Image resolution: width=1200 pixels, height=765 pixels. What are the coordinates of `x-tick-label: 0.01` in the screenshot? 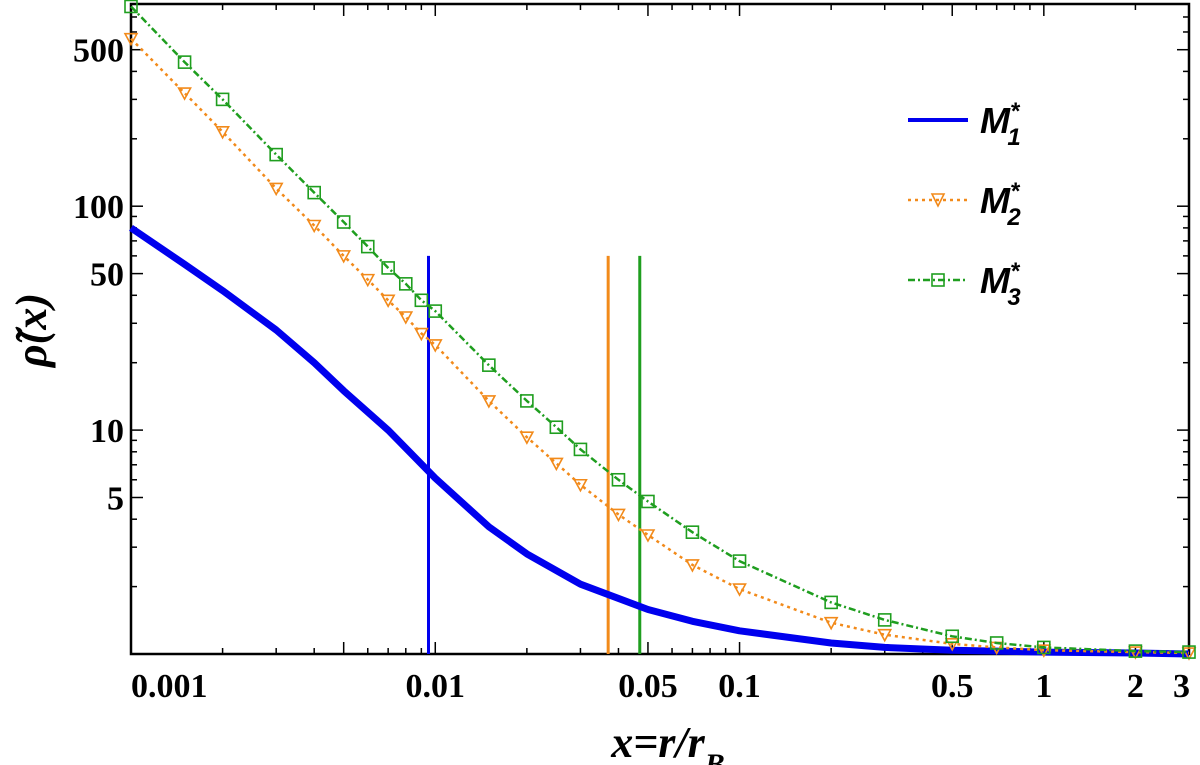 It's located at (436, 686).